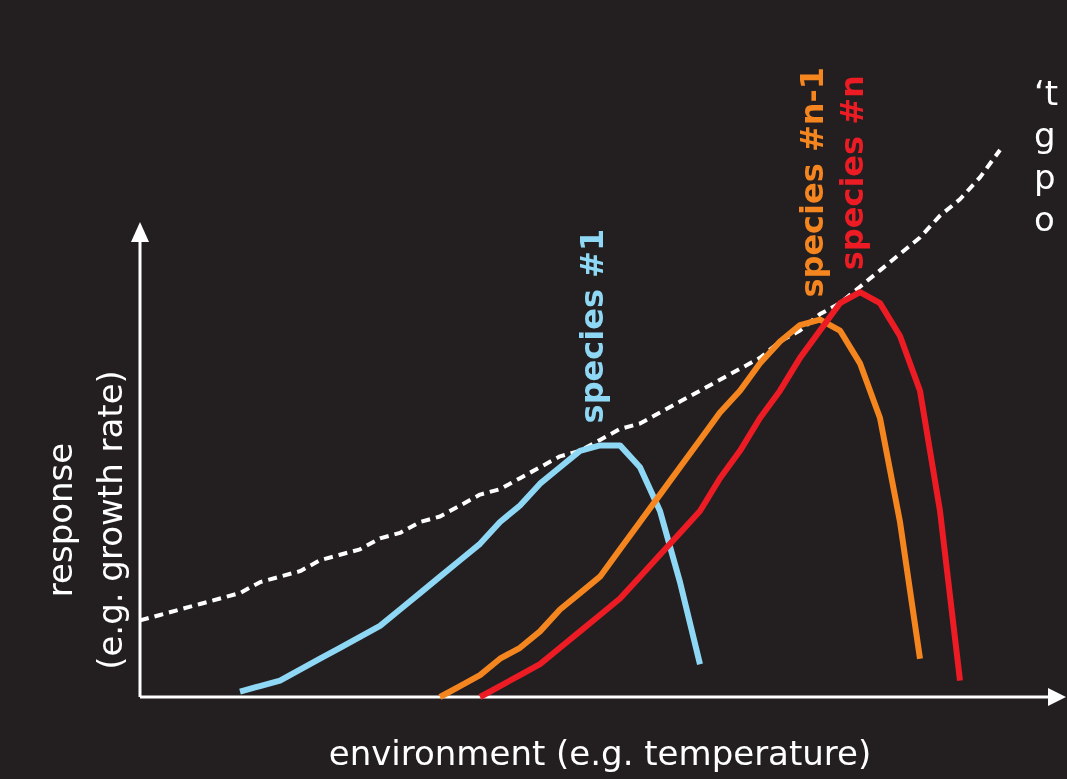 The image size is (1067, 779). What do you see at coordinates (592, 326) in the screenshot?
I see `text: species #1` at bounding box center [592, 326].